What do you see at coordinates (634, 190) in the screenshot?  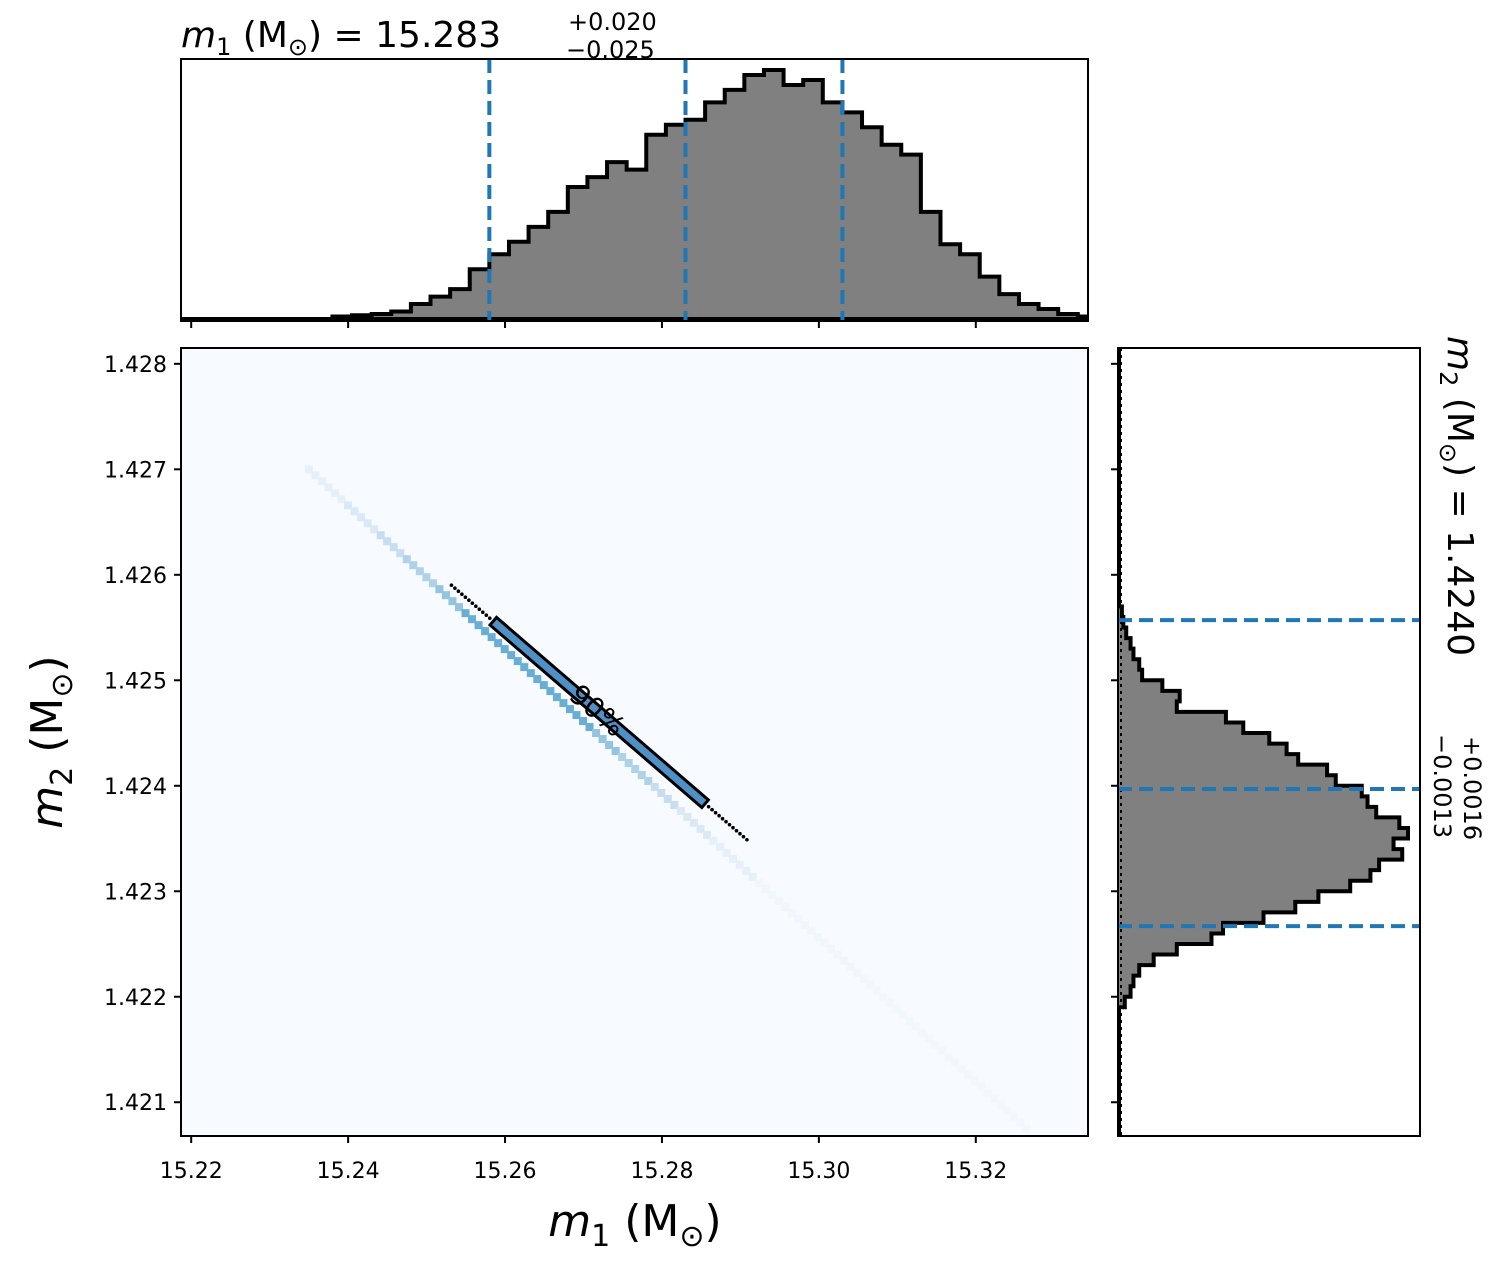 I see `top-panel-frame` at bounding box center [634, 190].